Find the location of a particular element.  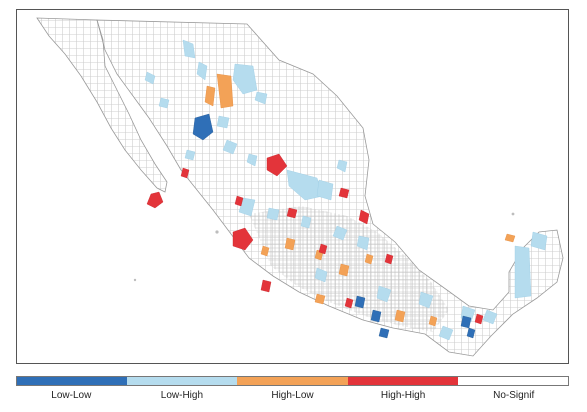

legend-label-low-high: Low-High is located at coordinates (182, 395).